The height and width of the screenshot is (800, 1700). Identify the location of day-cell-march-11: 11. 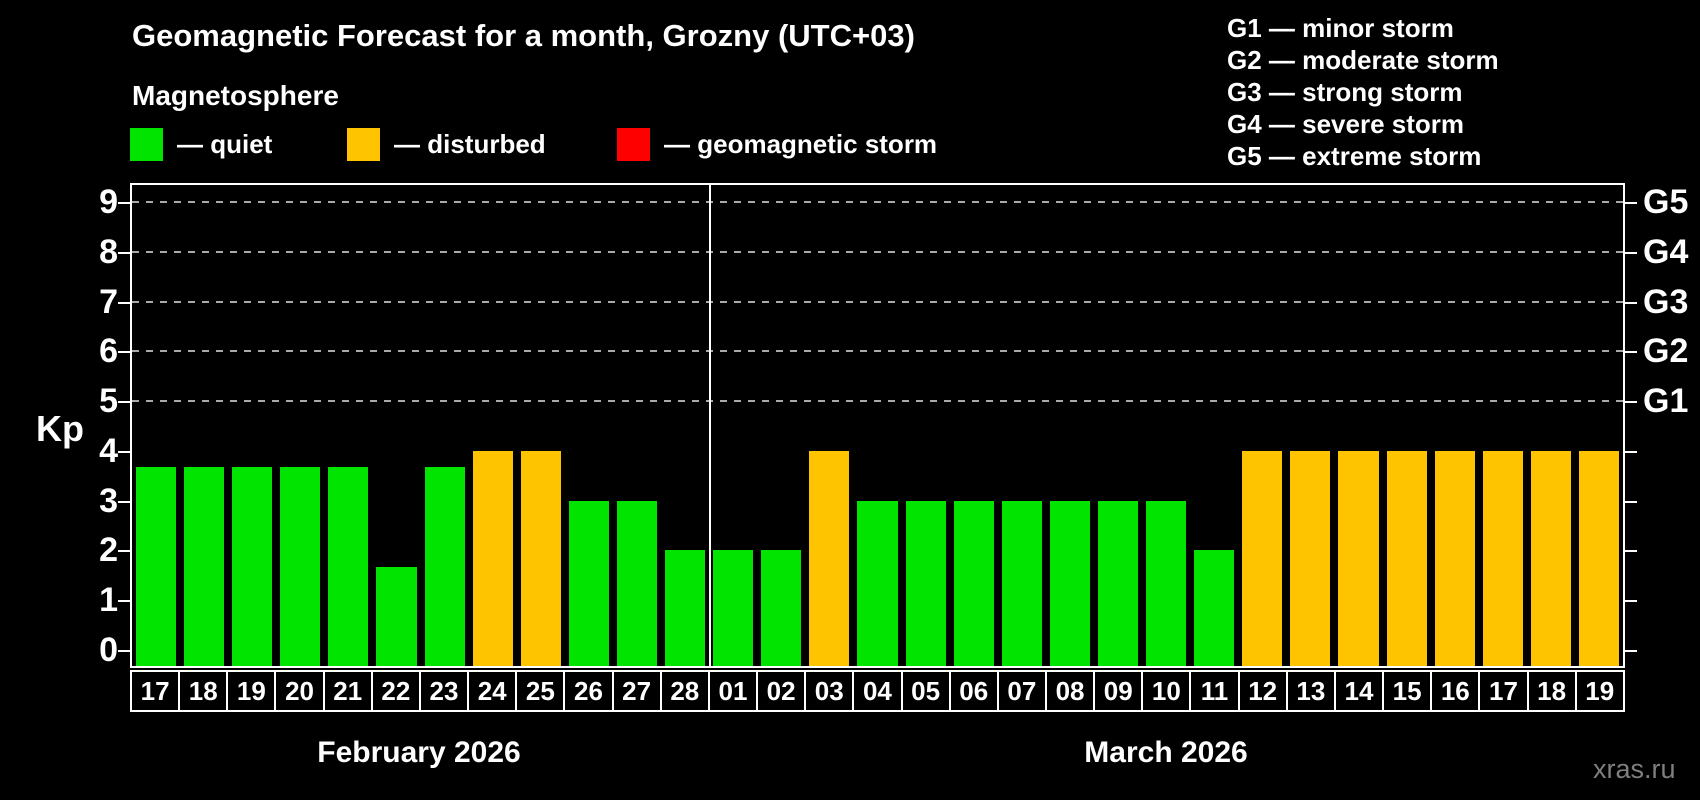
(1215, 691).